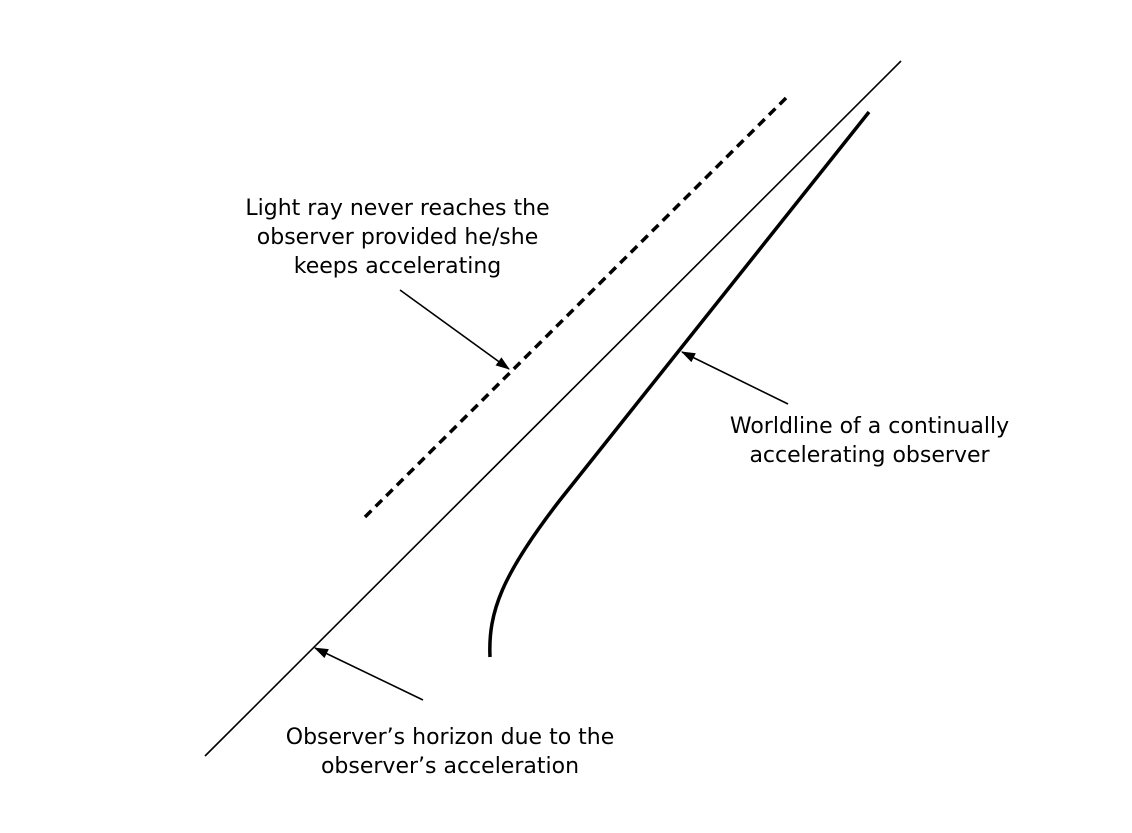 Image resolution: width=1132 pixels, height=833 pixels. What do you see at coordinates (369, 674) in the screenshot?
I see `horizon-pointer-arrow` at bounding box center [369, 674].